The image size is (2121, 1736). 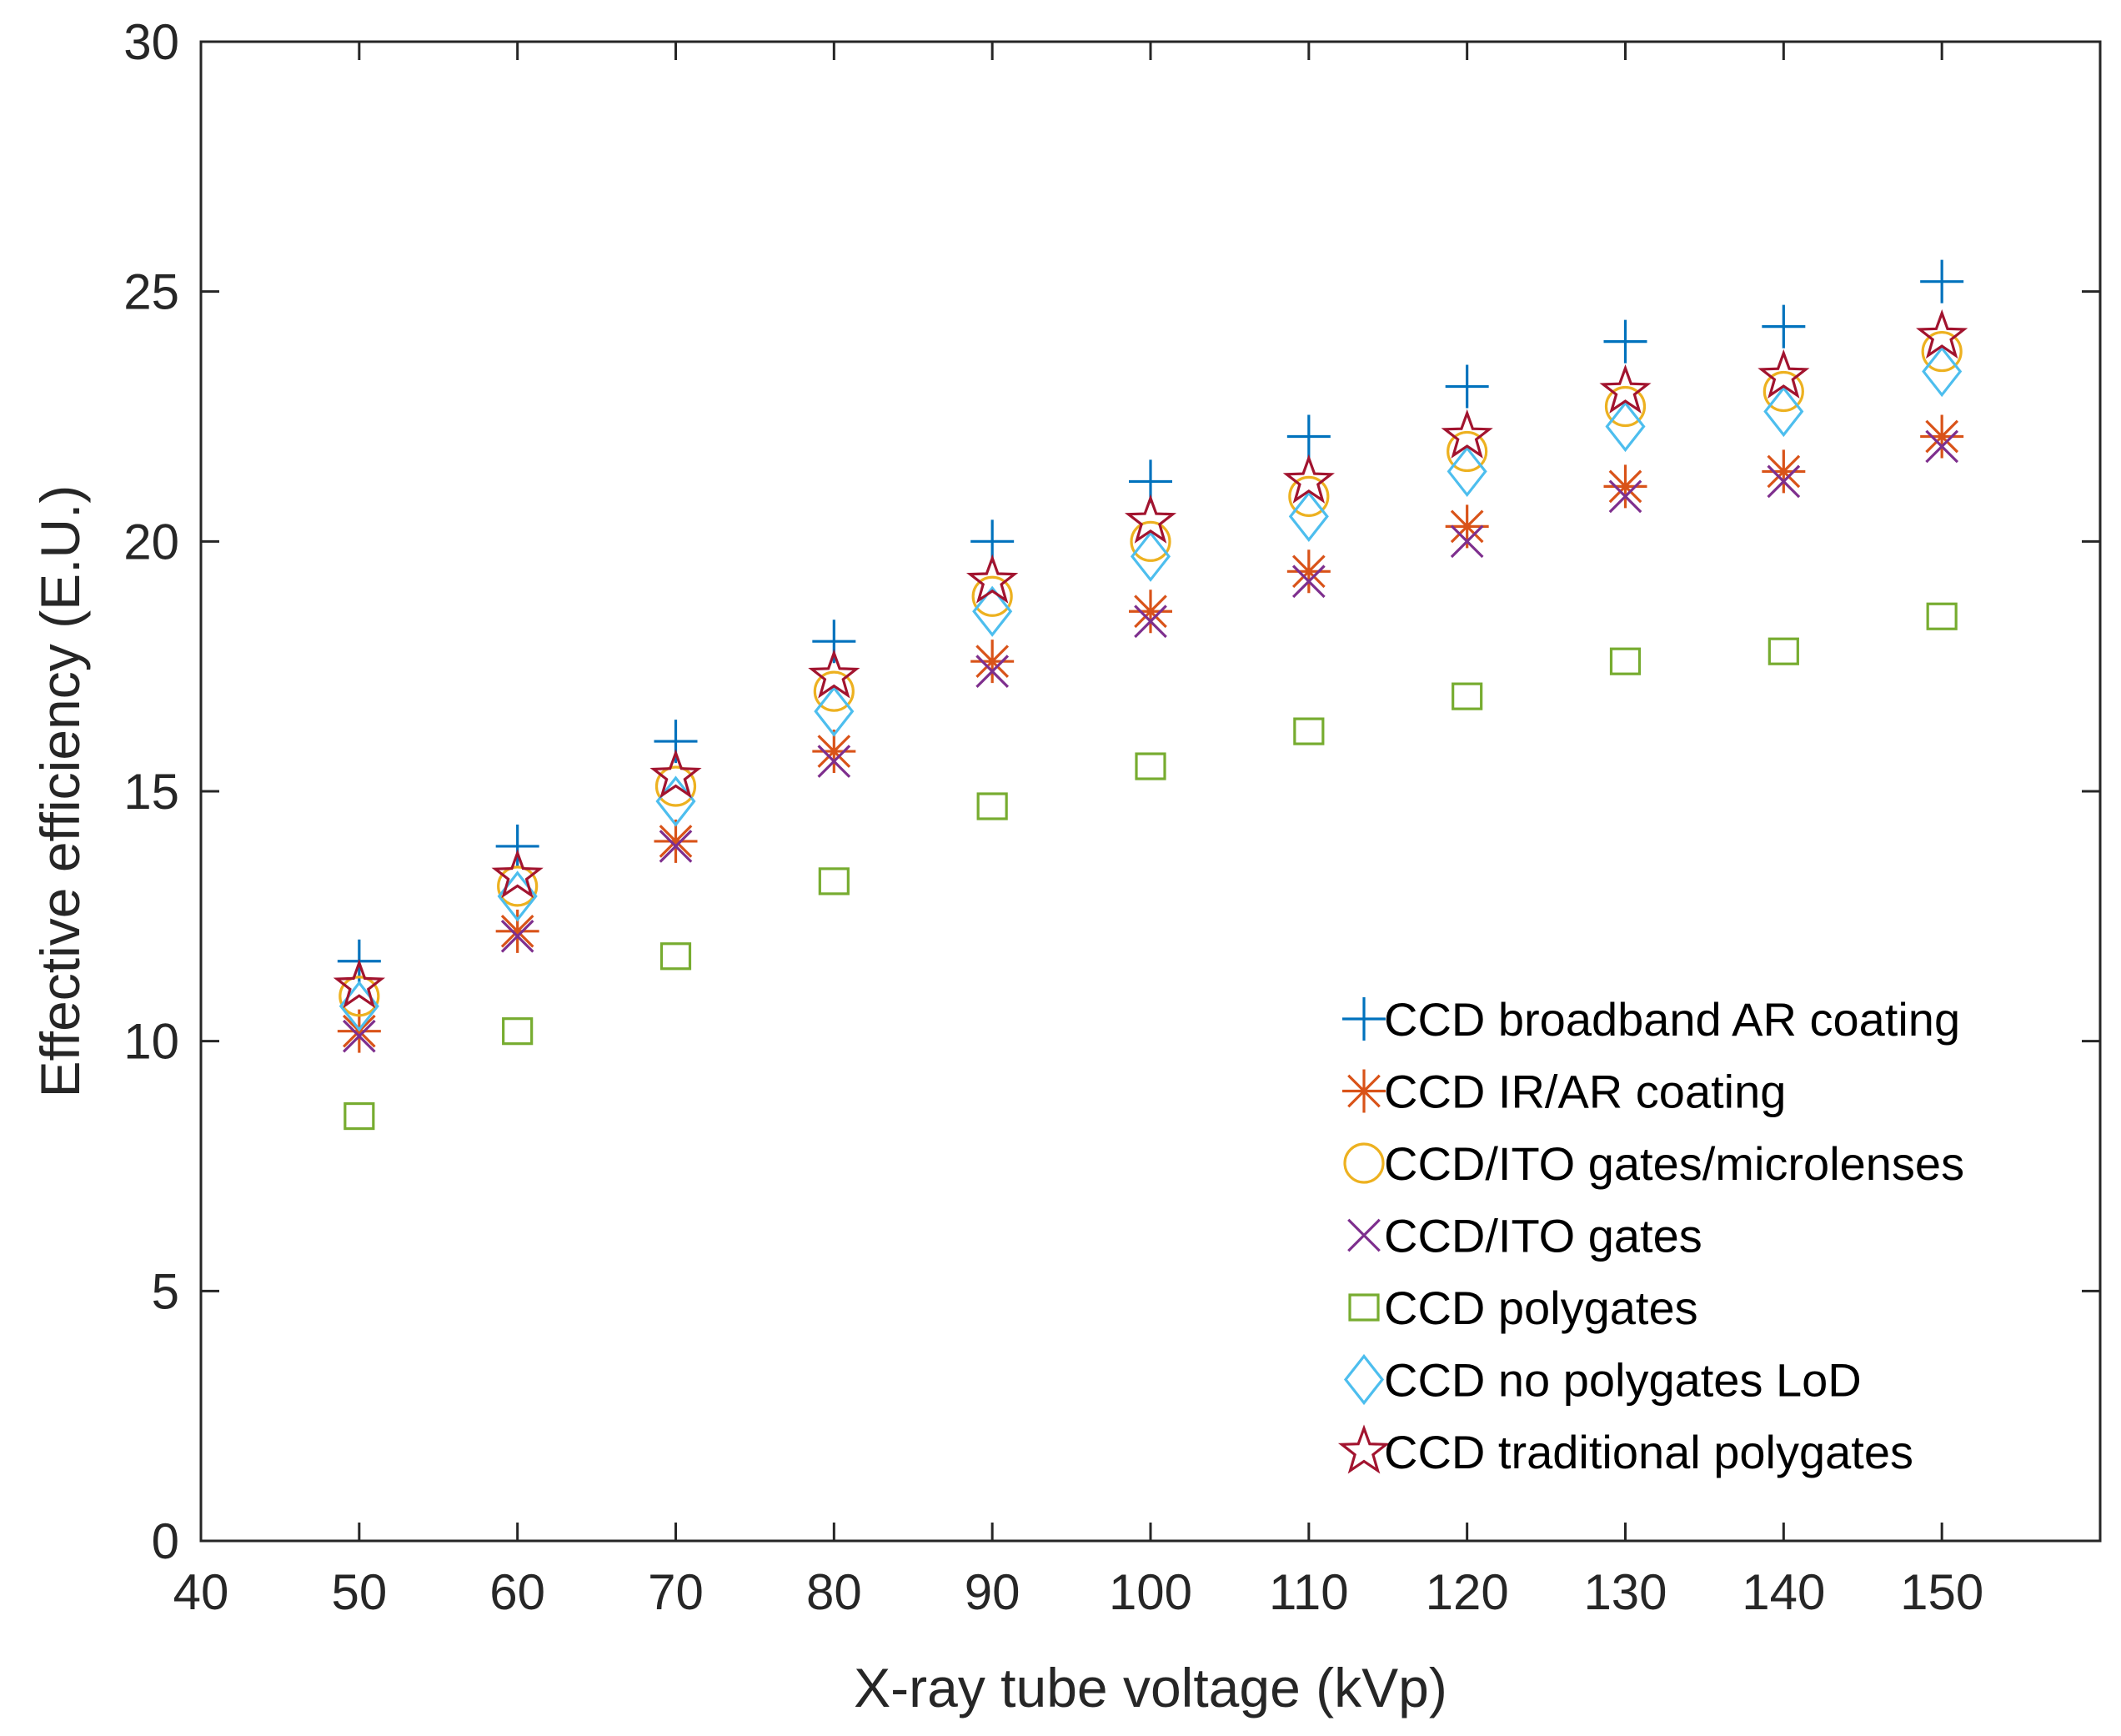 What do you see at coordinates (992, 1592) in the screenshot?
I see `x-tick-label: 90` at bounding box center [992, 1592].